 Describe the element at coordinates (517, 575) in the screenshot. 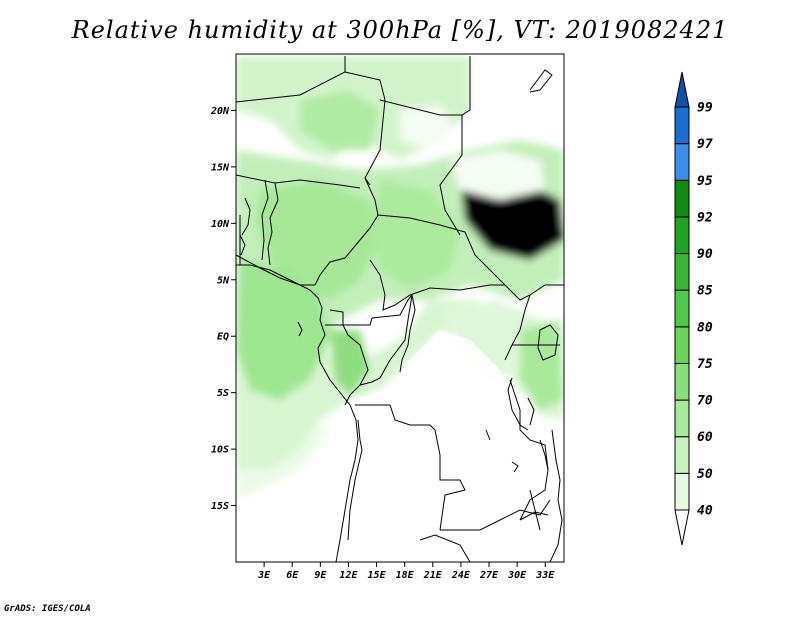

I see `lon-tick-label: 30E` at that location.